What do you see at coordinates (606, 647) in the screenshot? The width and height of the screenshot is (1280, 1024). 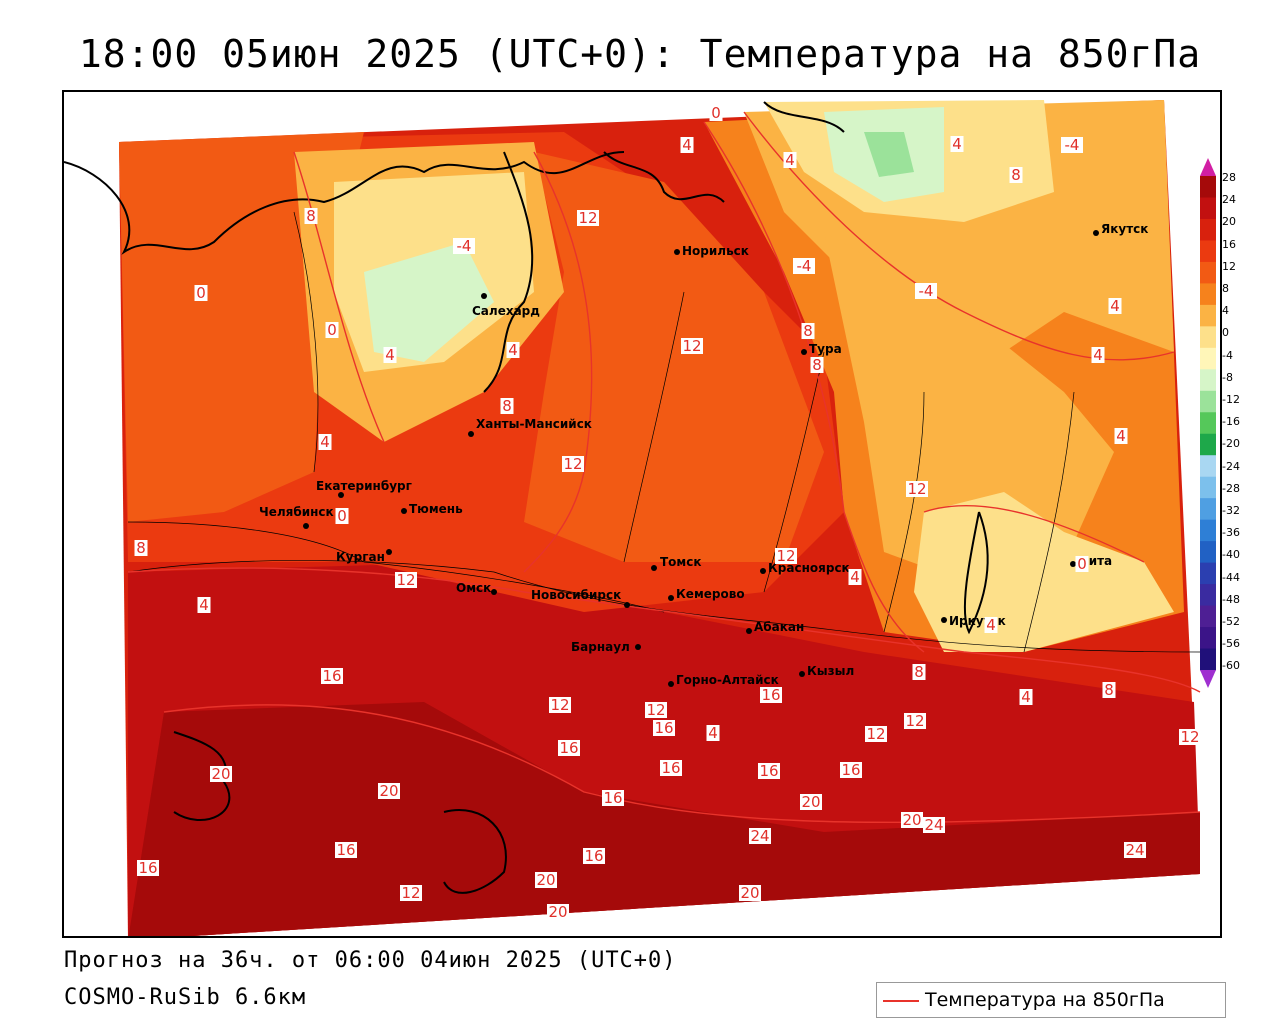 I see `city-barnaul: Барнаул` at bounding box center [606, 647].